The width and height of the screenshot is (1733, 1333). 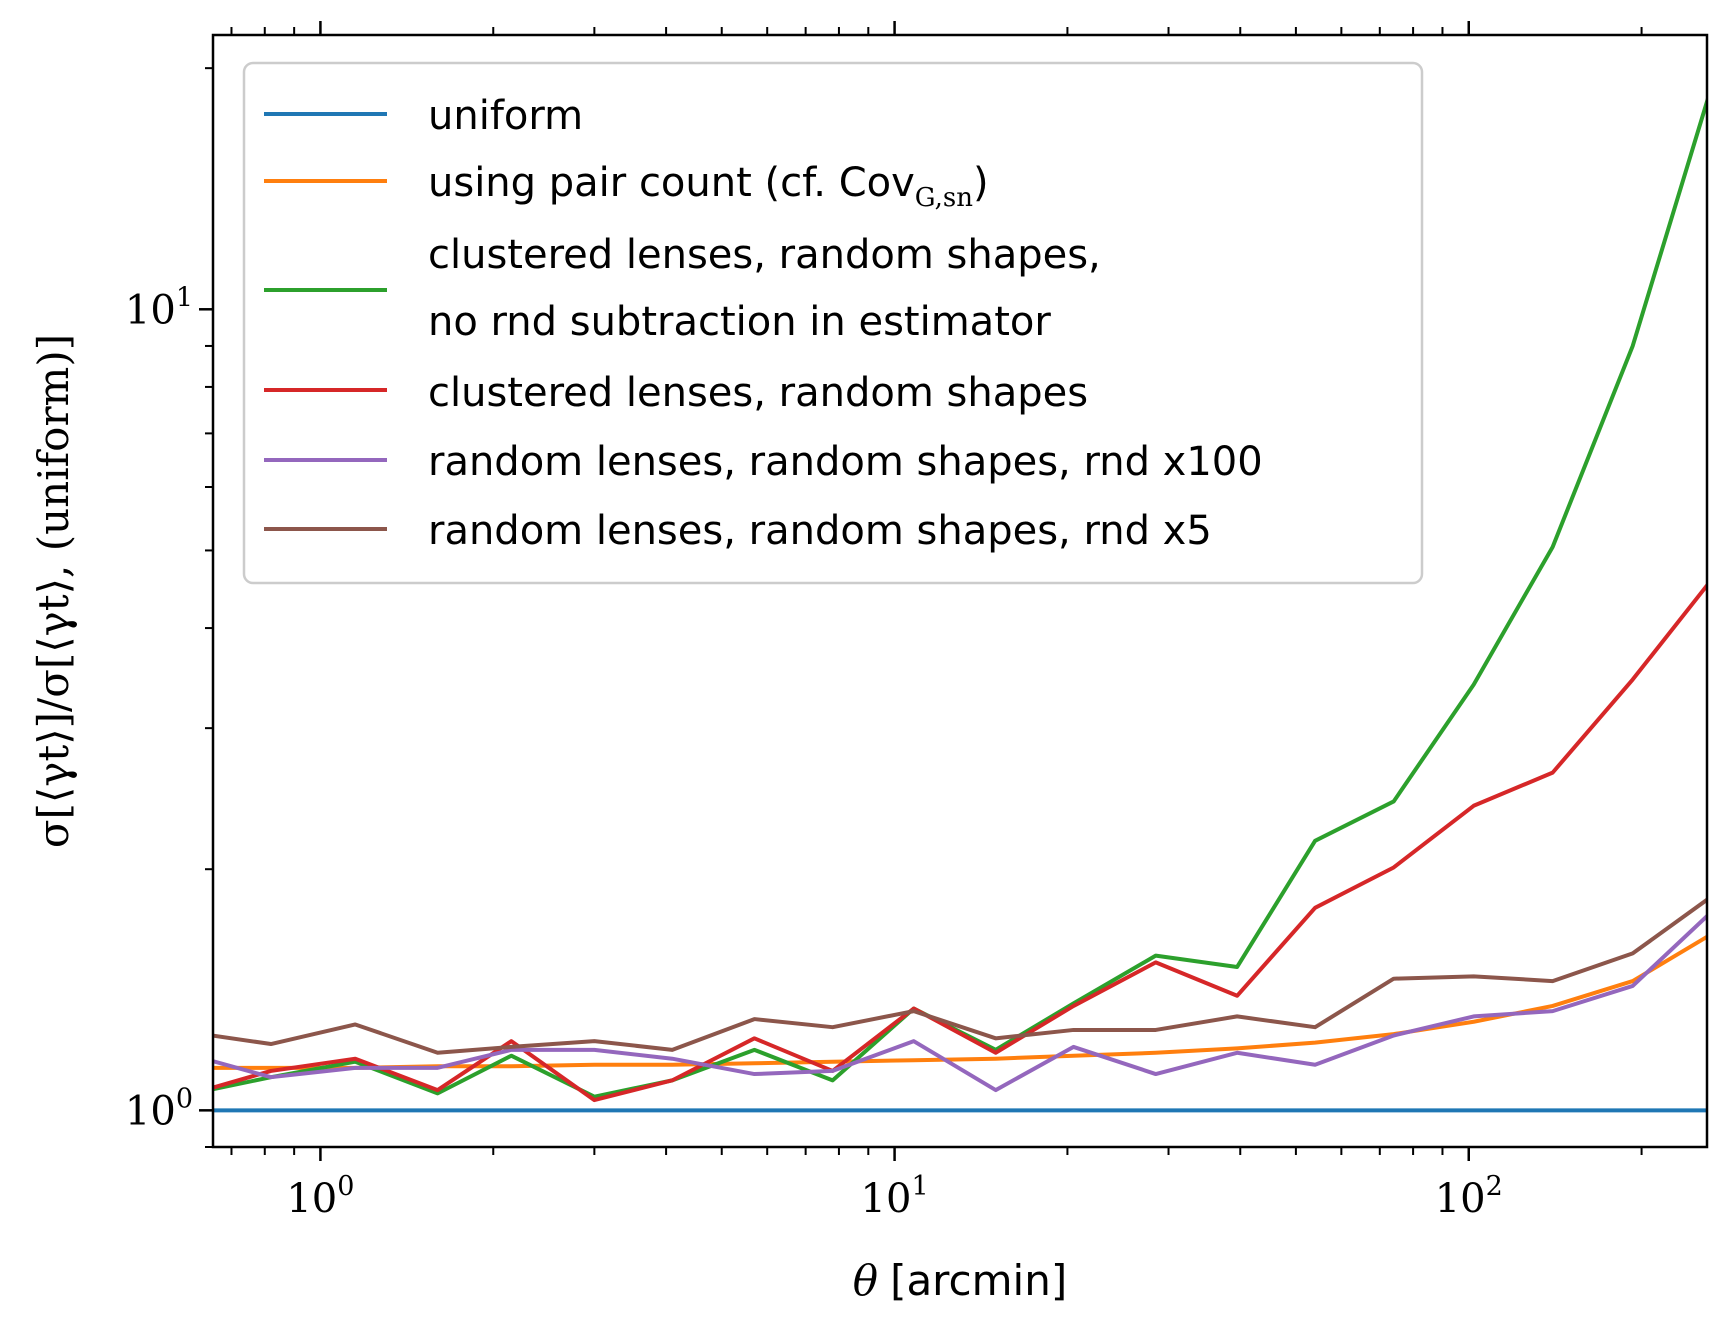 I want to click on y-tick-label-1: 101, so click(x=159, y=307).